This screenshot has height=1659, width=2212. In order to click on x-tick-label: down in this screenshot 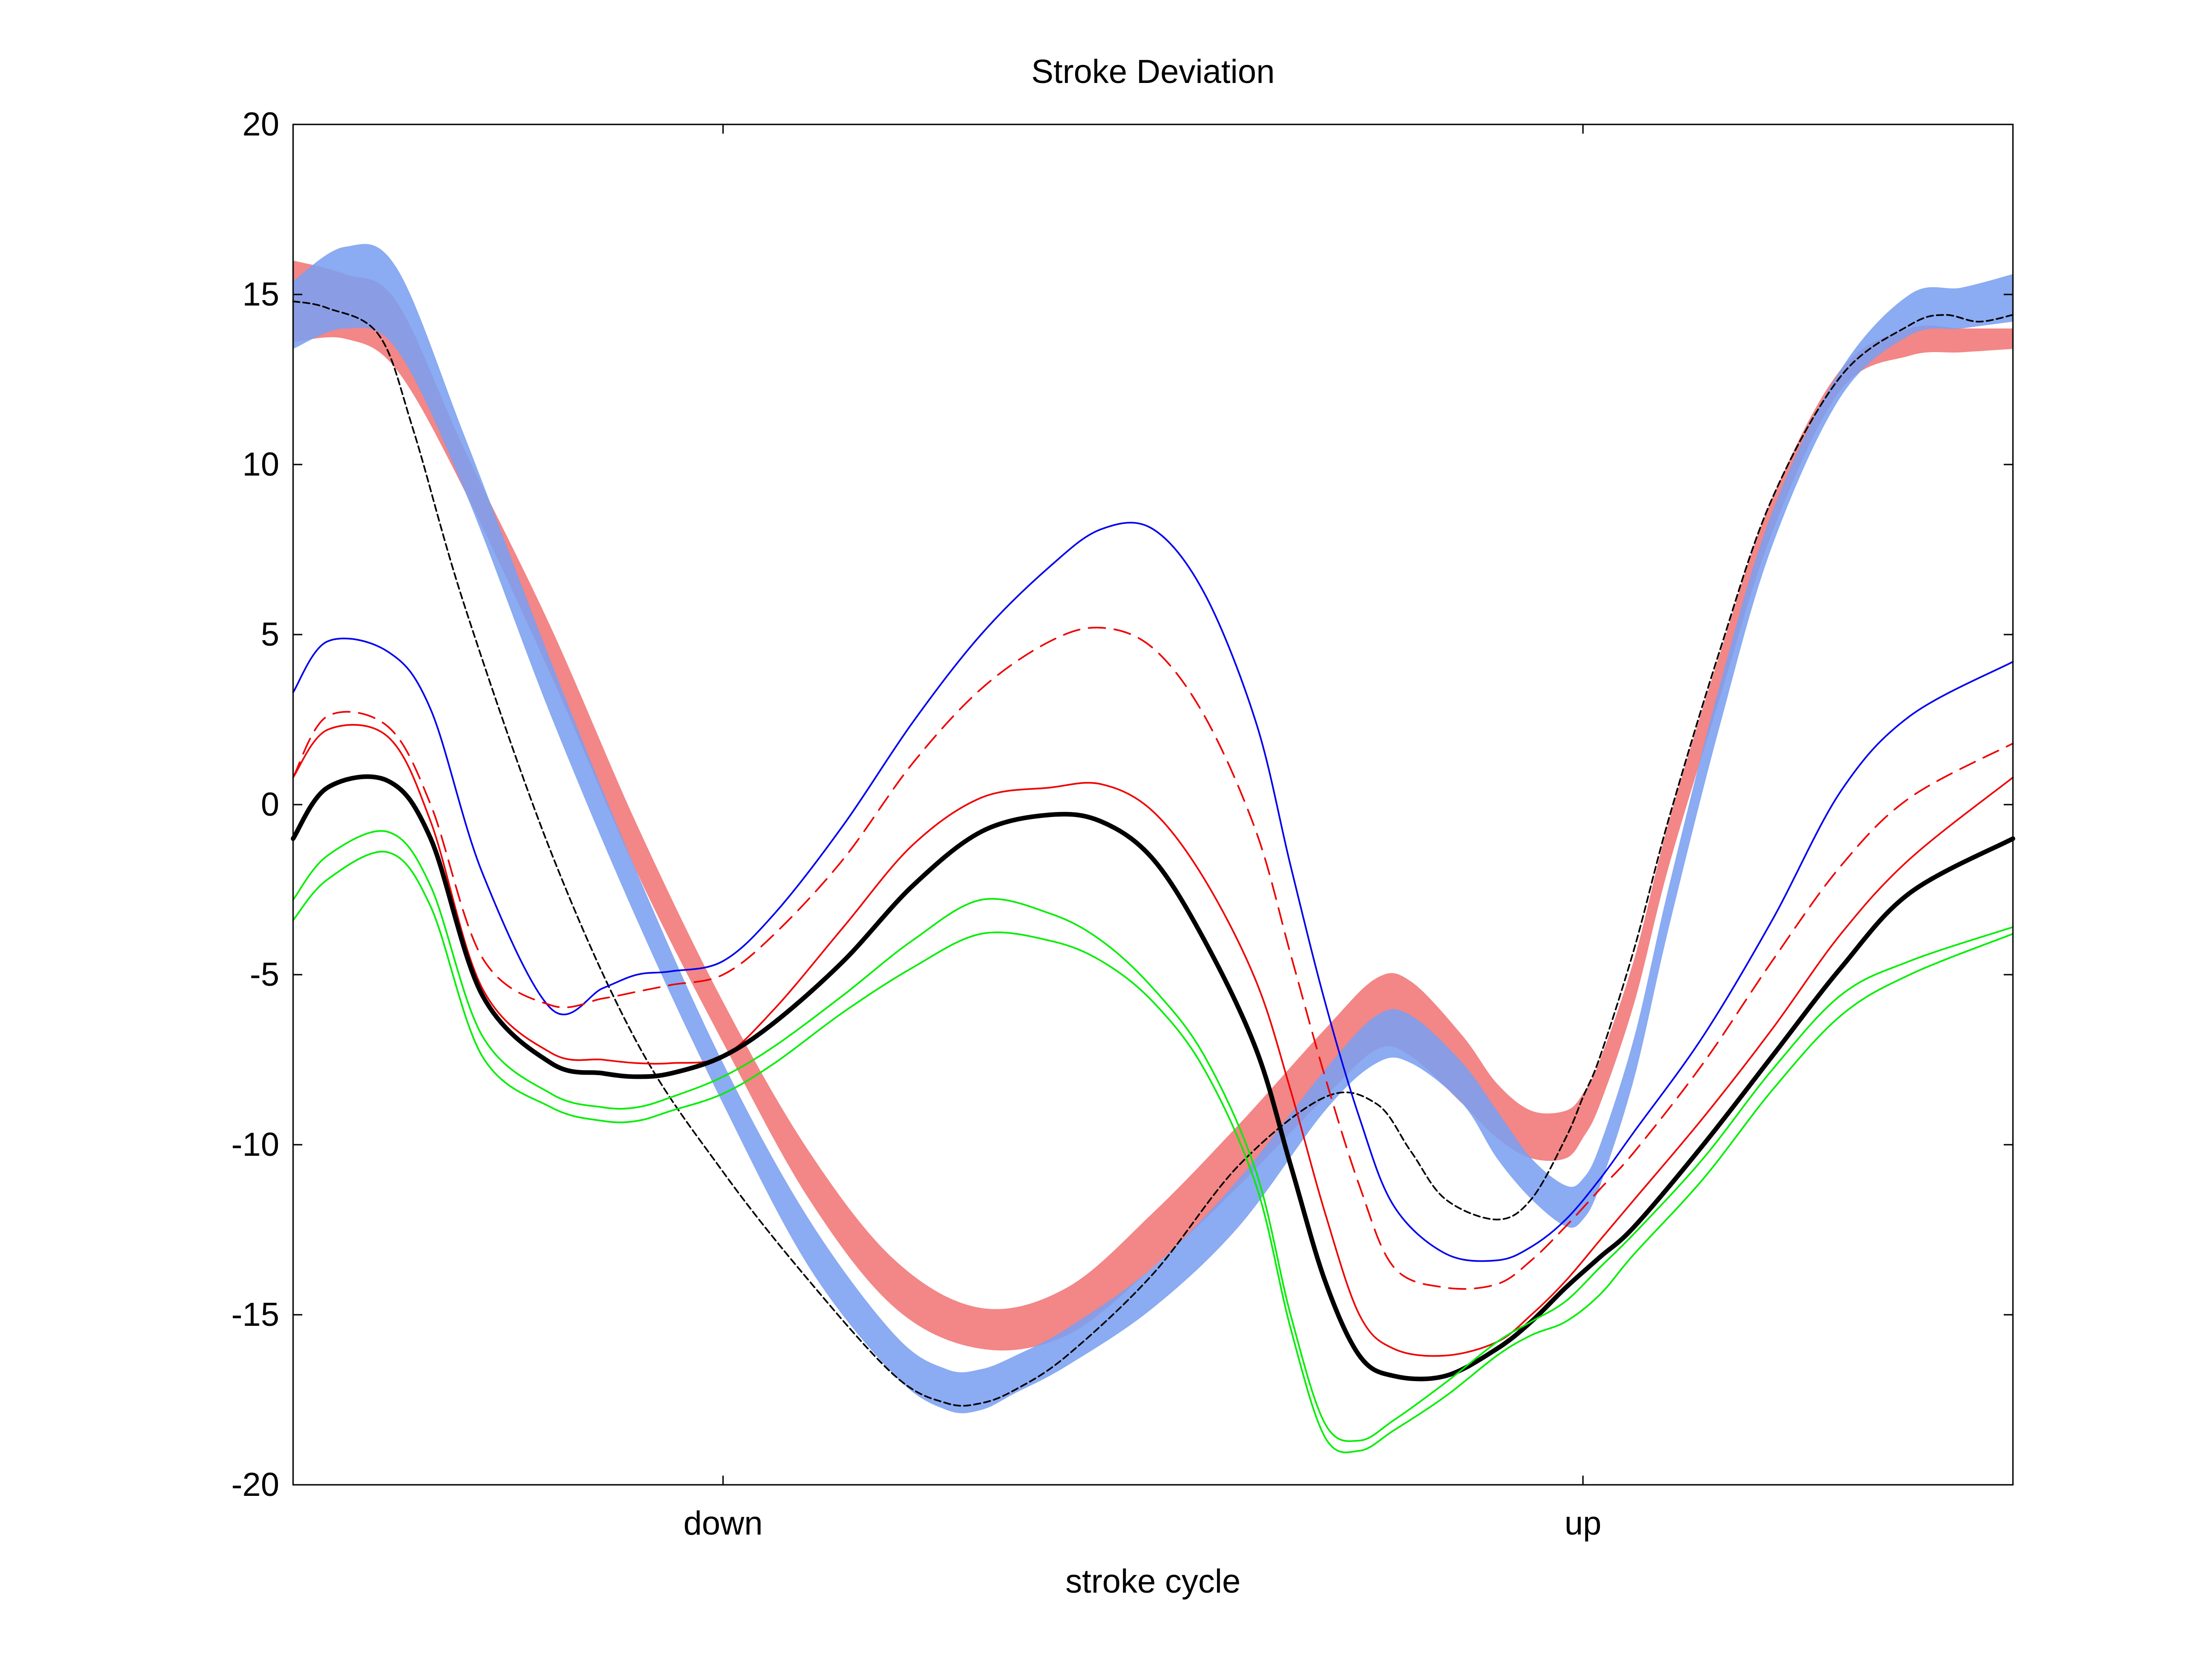, I will do `click(723, 1523)`.